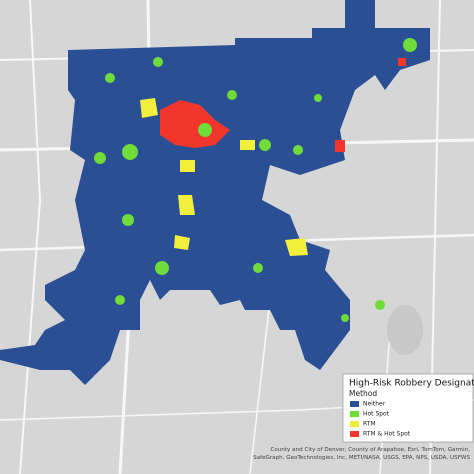  I want to click on legend-label: RTM, so click(369, 424).